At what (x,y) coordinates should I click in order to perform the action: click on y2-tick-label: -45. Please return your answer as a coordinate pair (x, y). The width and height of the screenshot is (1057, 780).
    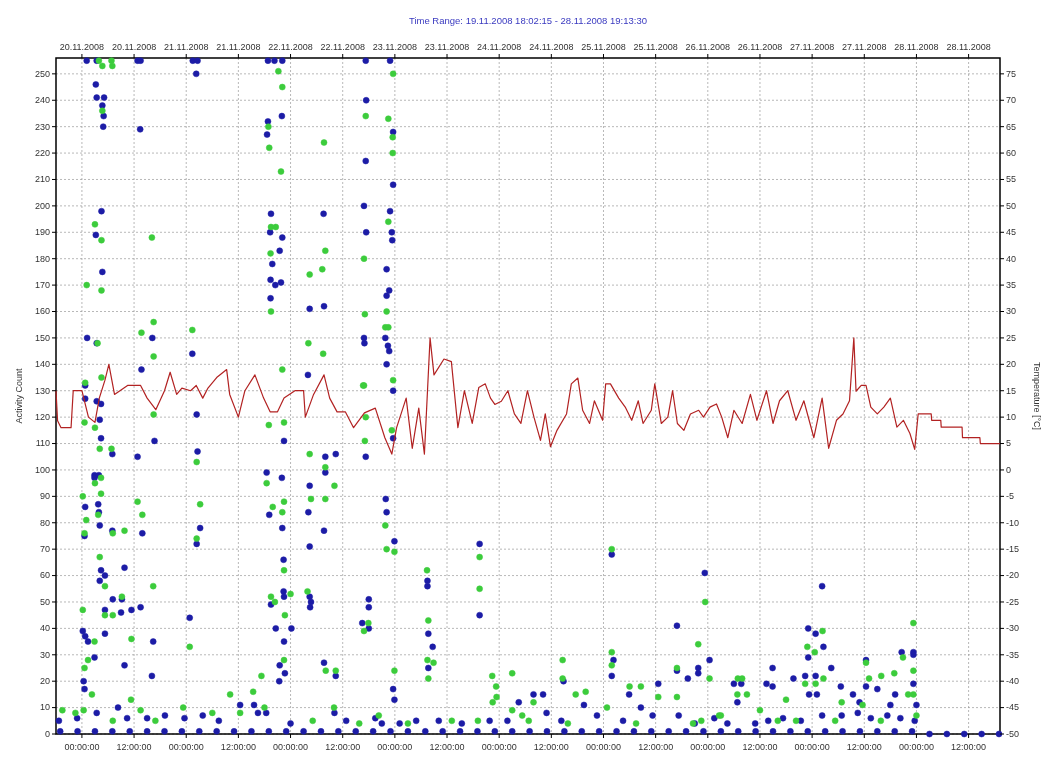
    Looking at the image, I should click on (1013, 707).